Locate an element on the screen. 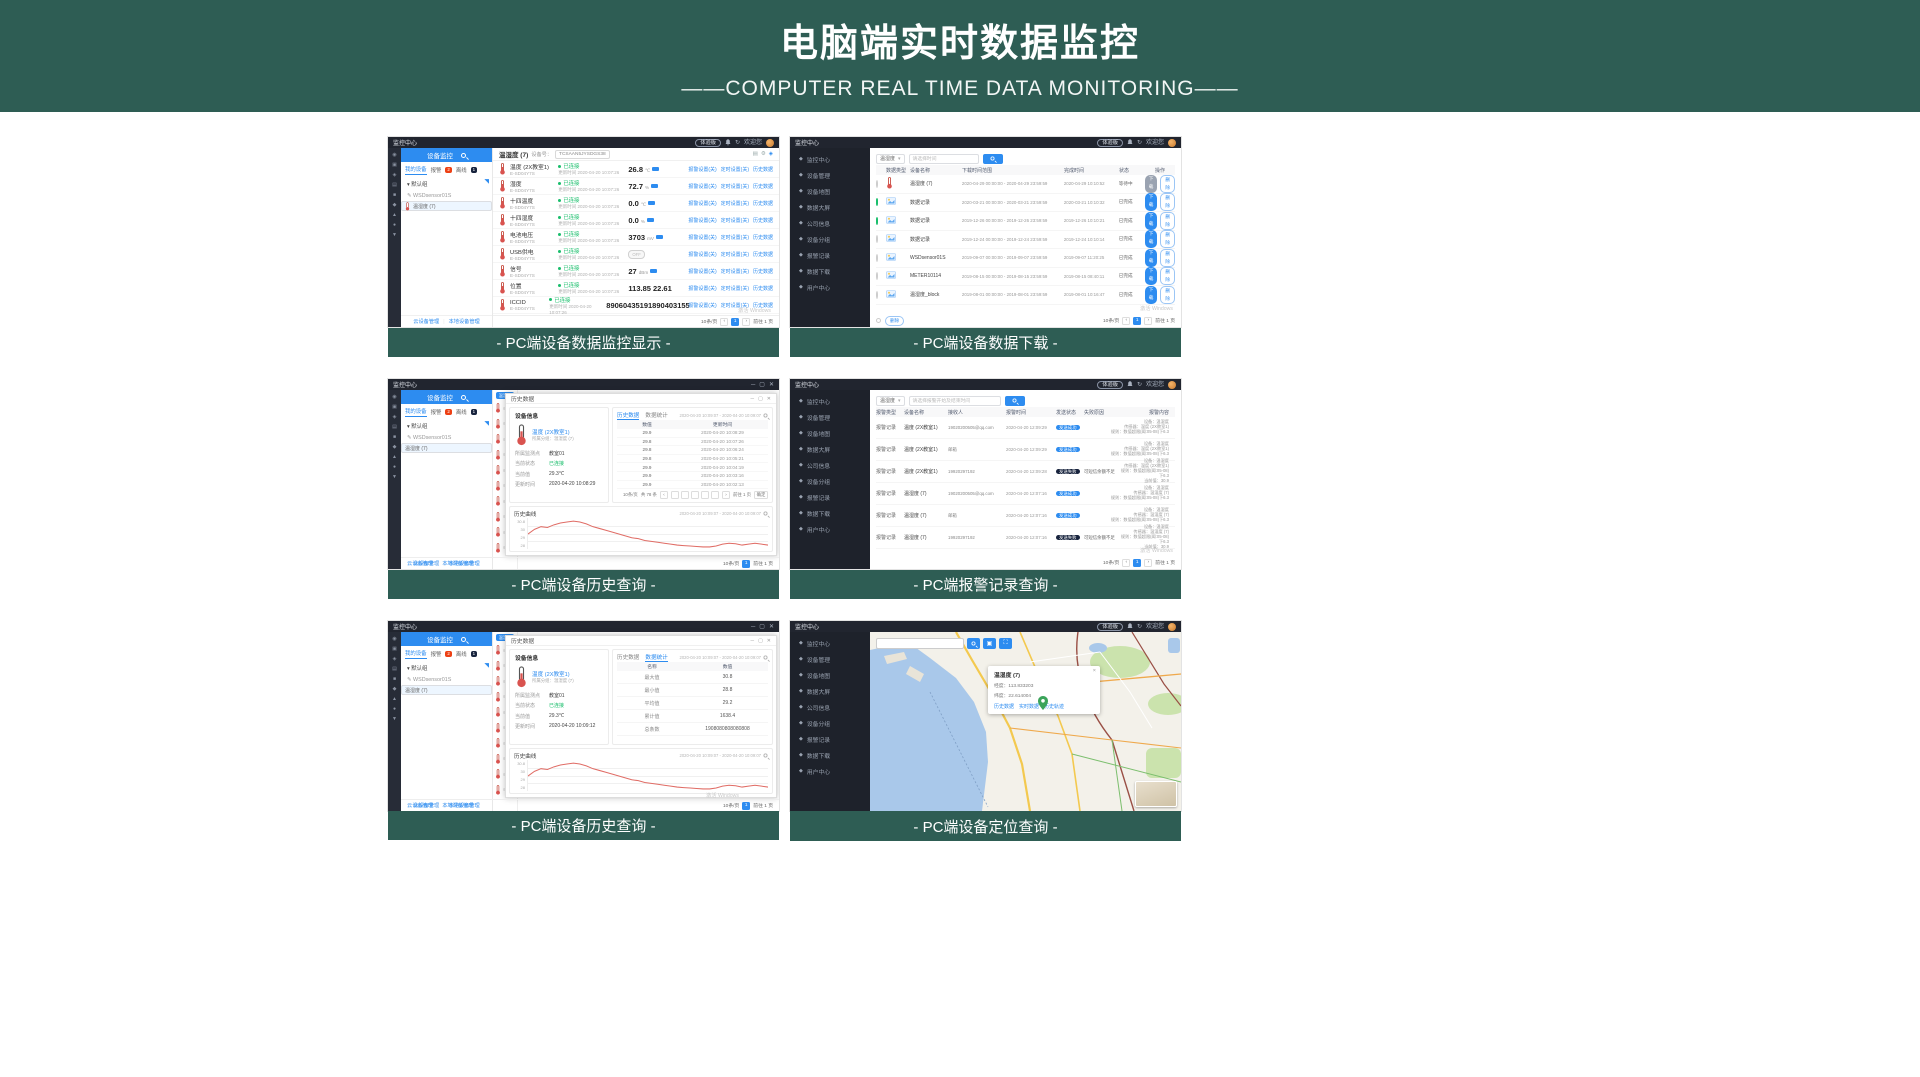 The image size is (1920, 1077). date-range-input: 请选择报警开始及结束时间 is located at coordinates (954, 400).